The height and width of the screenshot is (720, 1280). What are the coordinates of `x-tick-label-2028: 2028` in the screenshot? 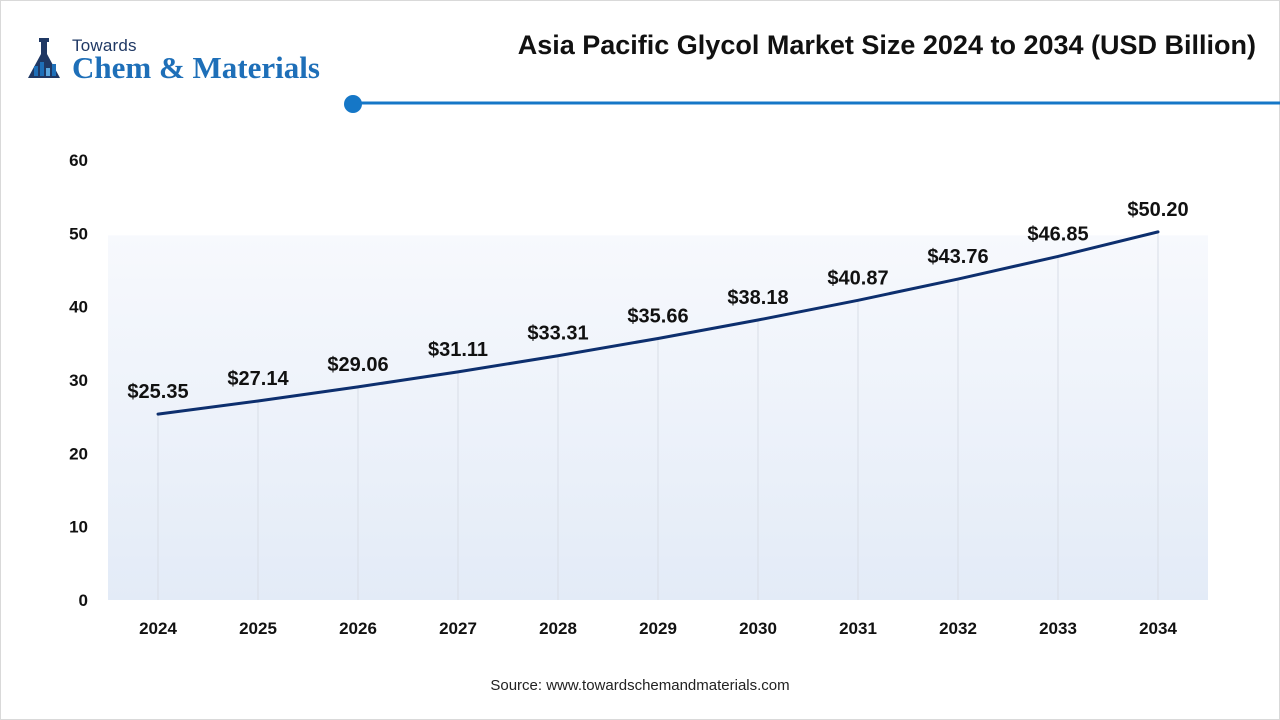 It's located at (558, 628).